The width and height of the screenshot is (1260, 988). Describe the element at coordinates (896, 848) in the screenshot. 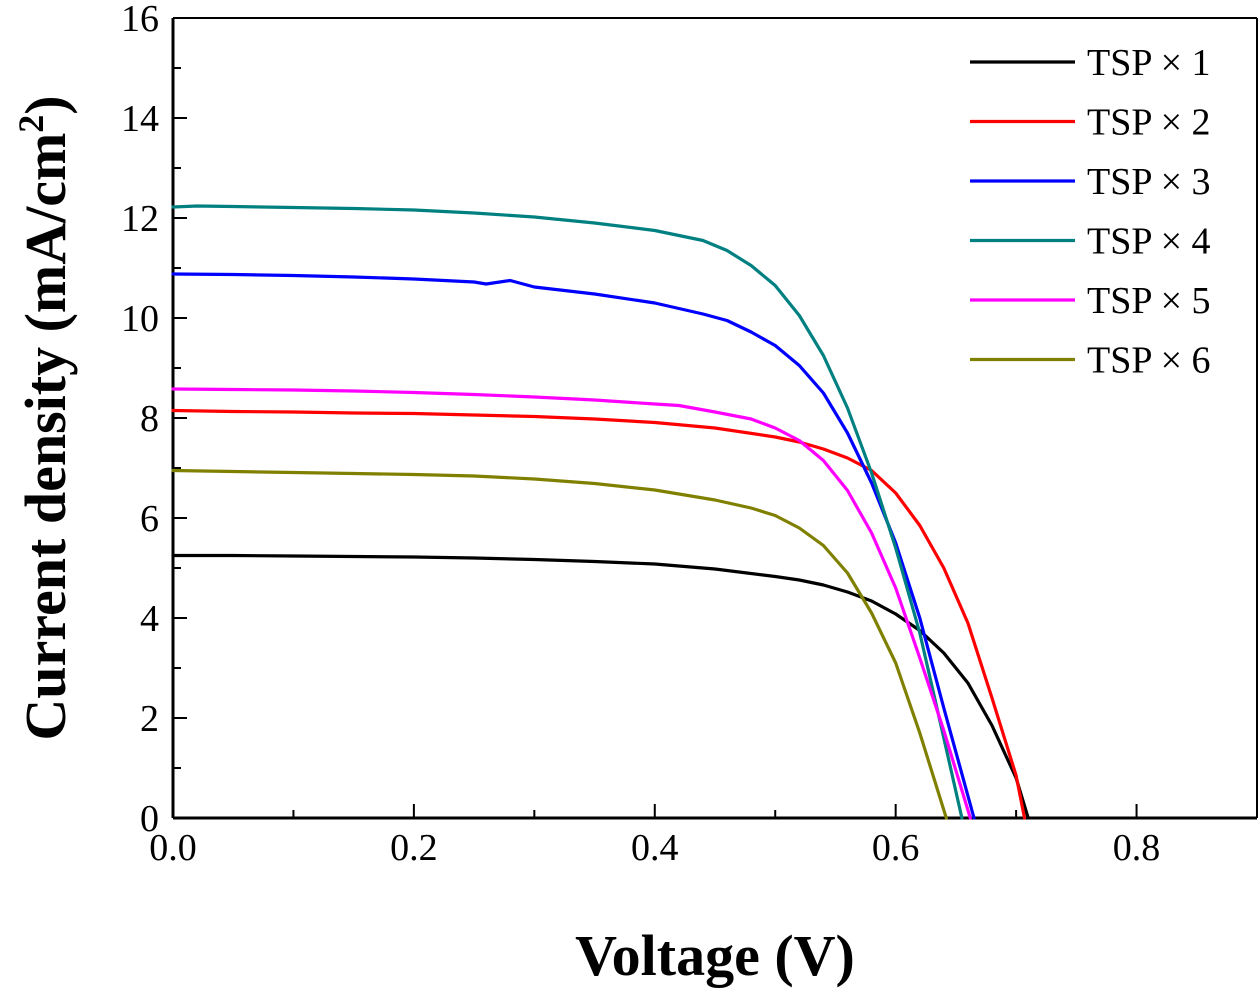

I see `x-tick-label: 0.6` at that location.